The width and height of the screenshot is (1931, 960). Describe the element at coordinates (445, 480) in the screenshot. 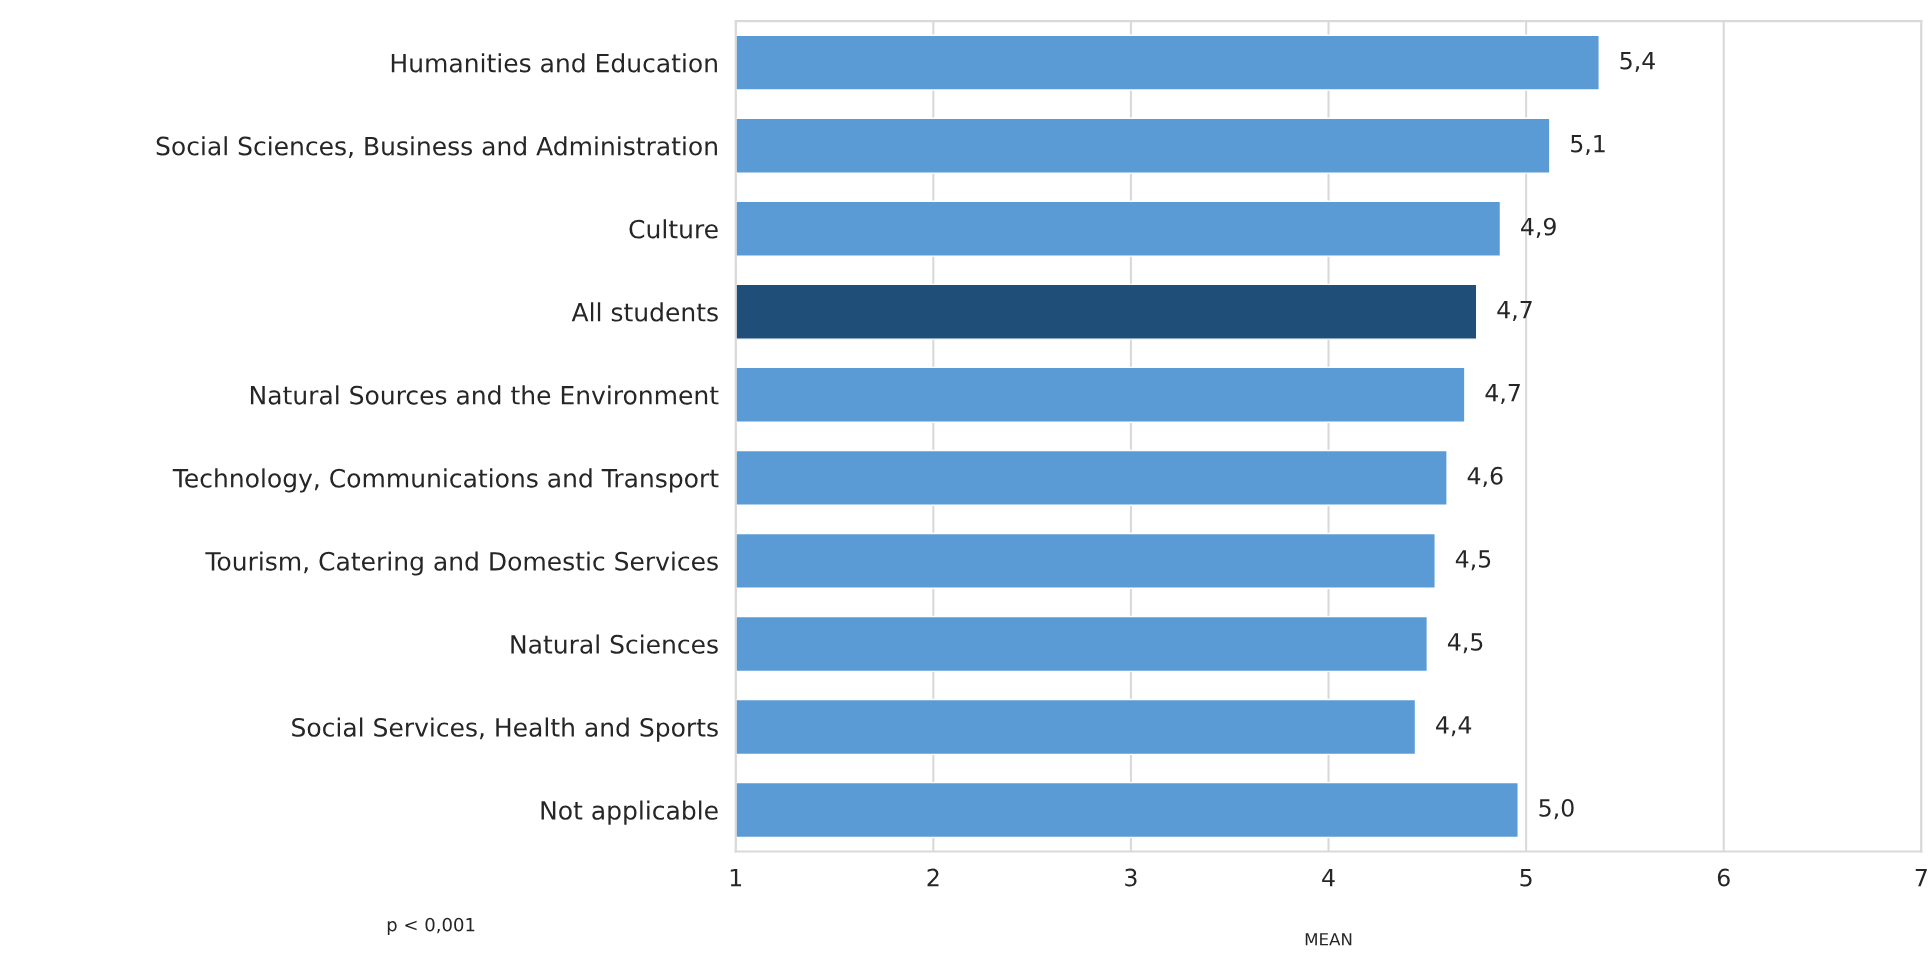

I see `y-tick-label: Technology, Communications and Transport` at that location.